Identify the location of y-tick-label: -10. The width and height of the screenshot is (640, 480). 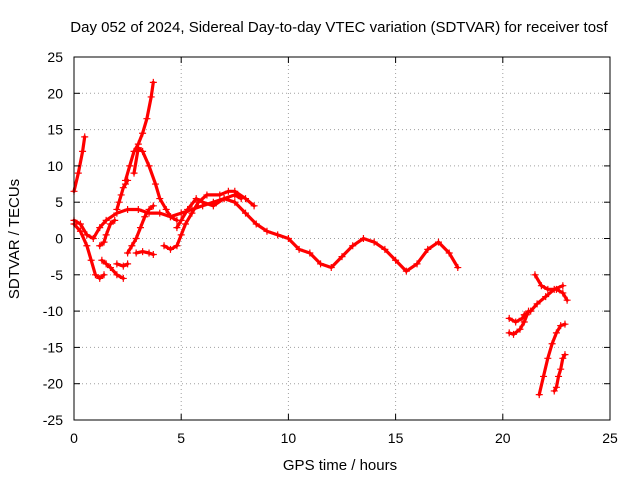
(53, 311).